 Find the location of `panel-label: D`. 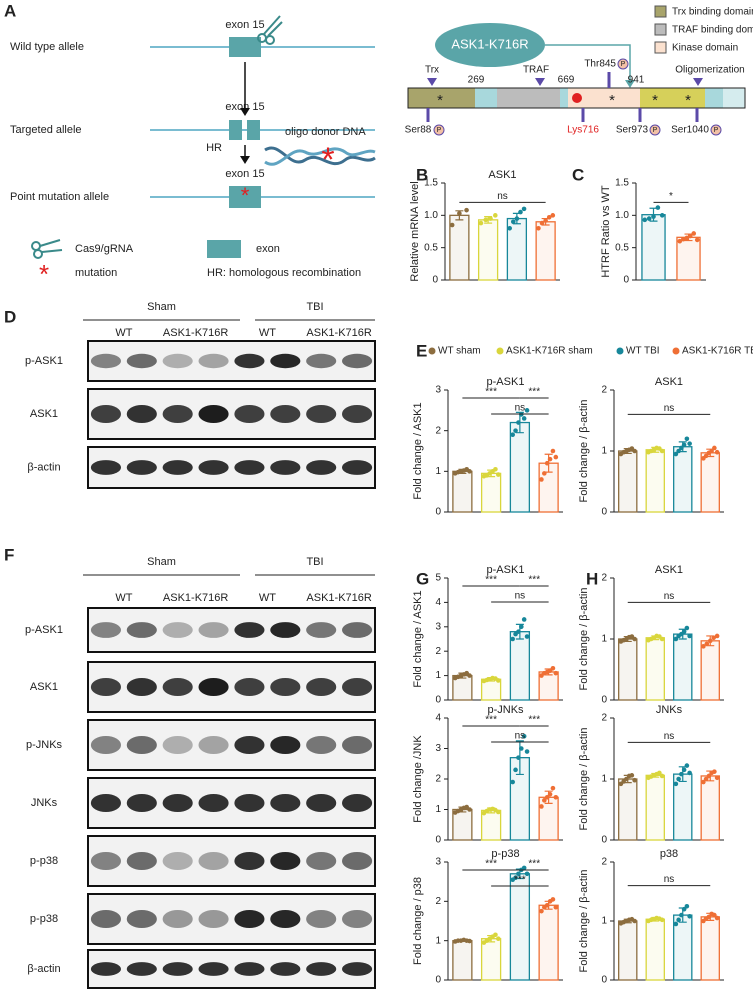

panel-label: D is located at coordinates (10, 316).